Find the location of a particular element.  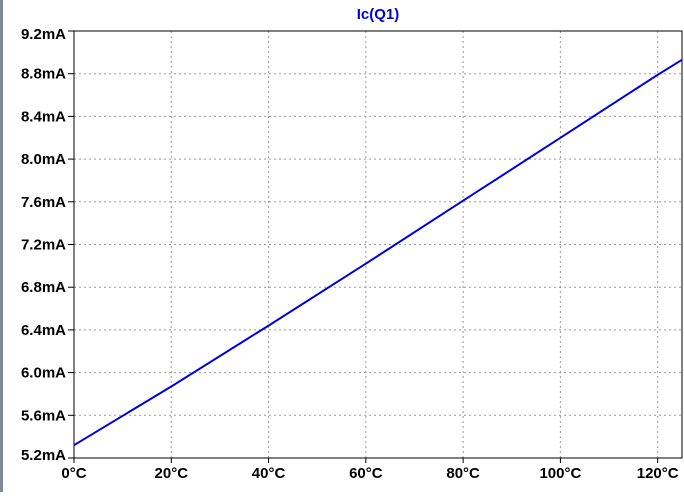

y-tick-label: 7.6mA is located at coordinates (43, 202).